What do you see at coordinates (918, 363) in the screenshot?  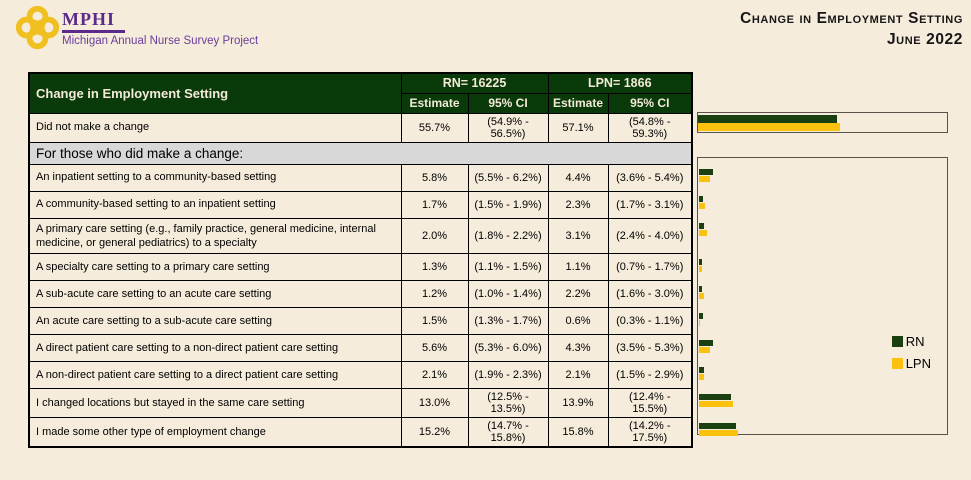 I see `lpn-legend-label: LPN` at bounding box center [918, 363].